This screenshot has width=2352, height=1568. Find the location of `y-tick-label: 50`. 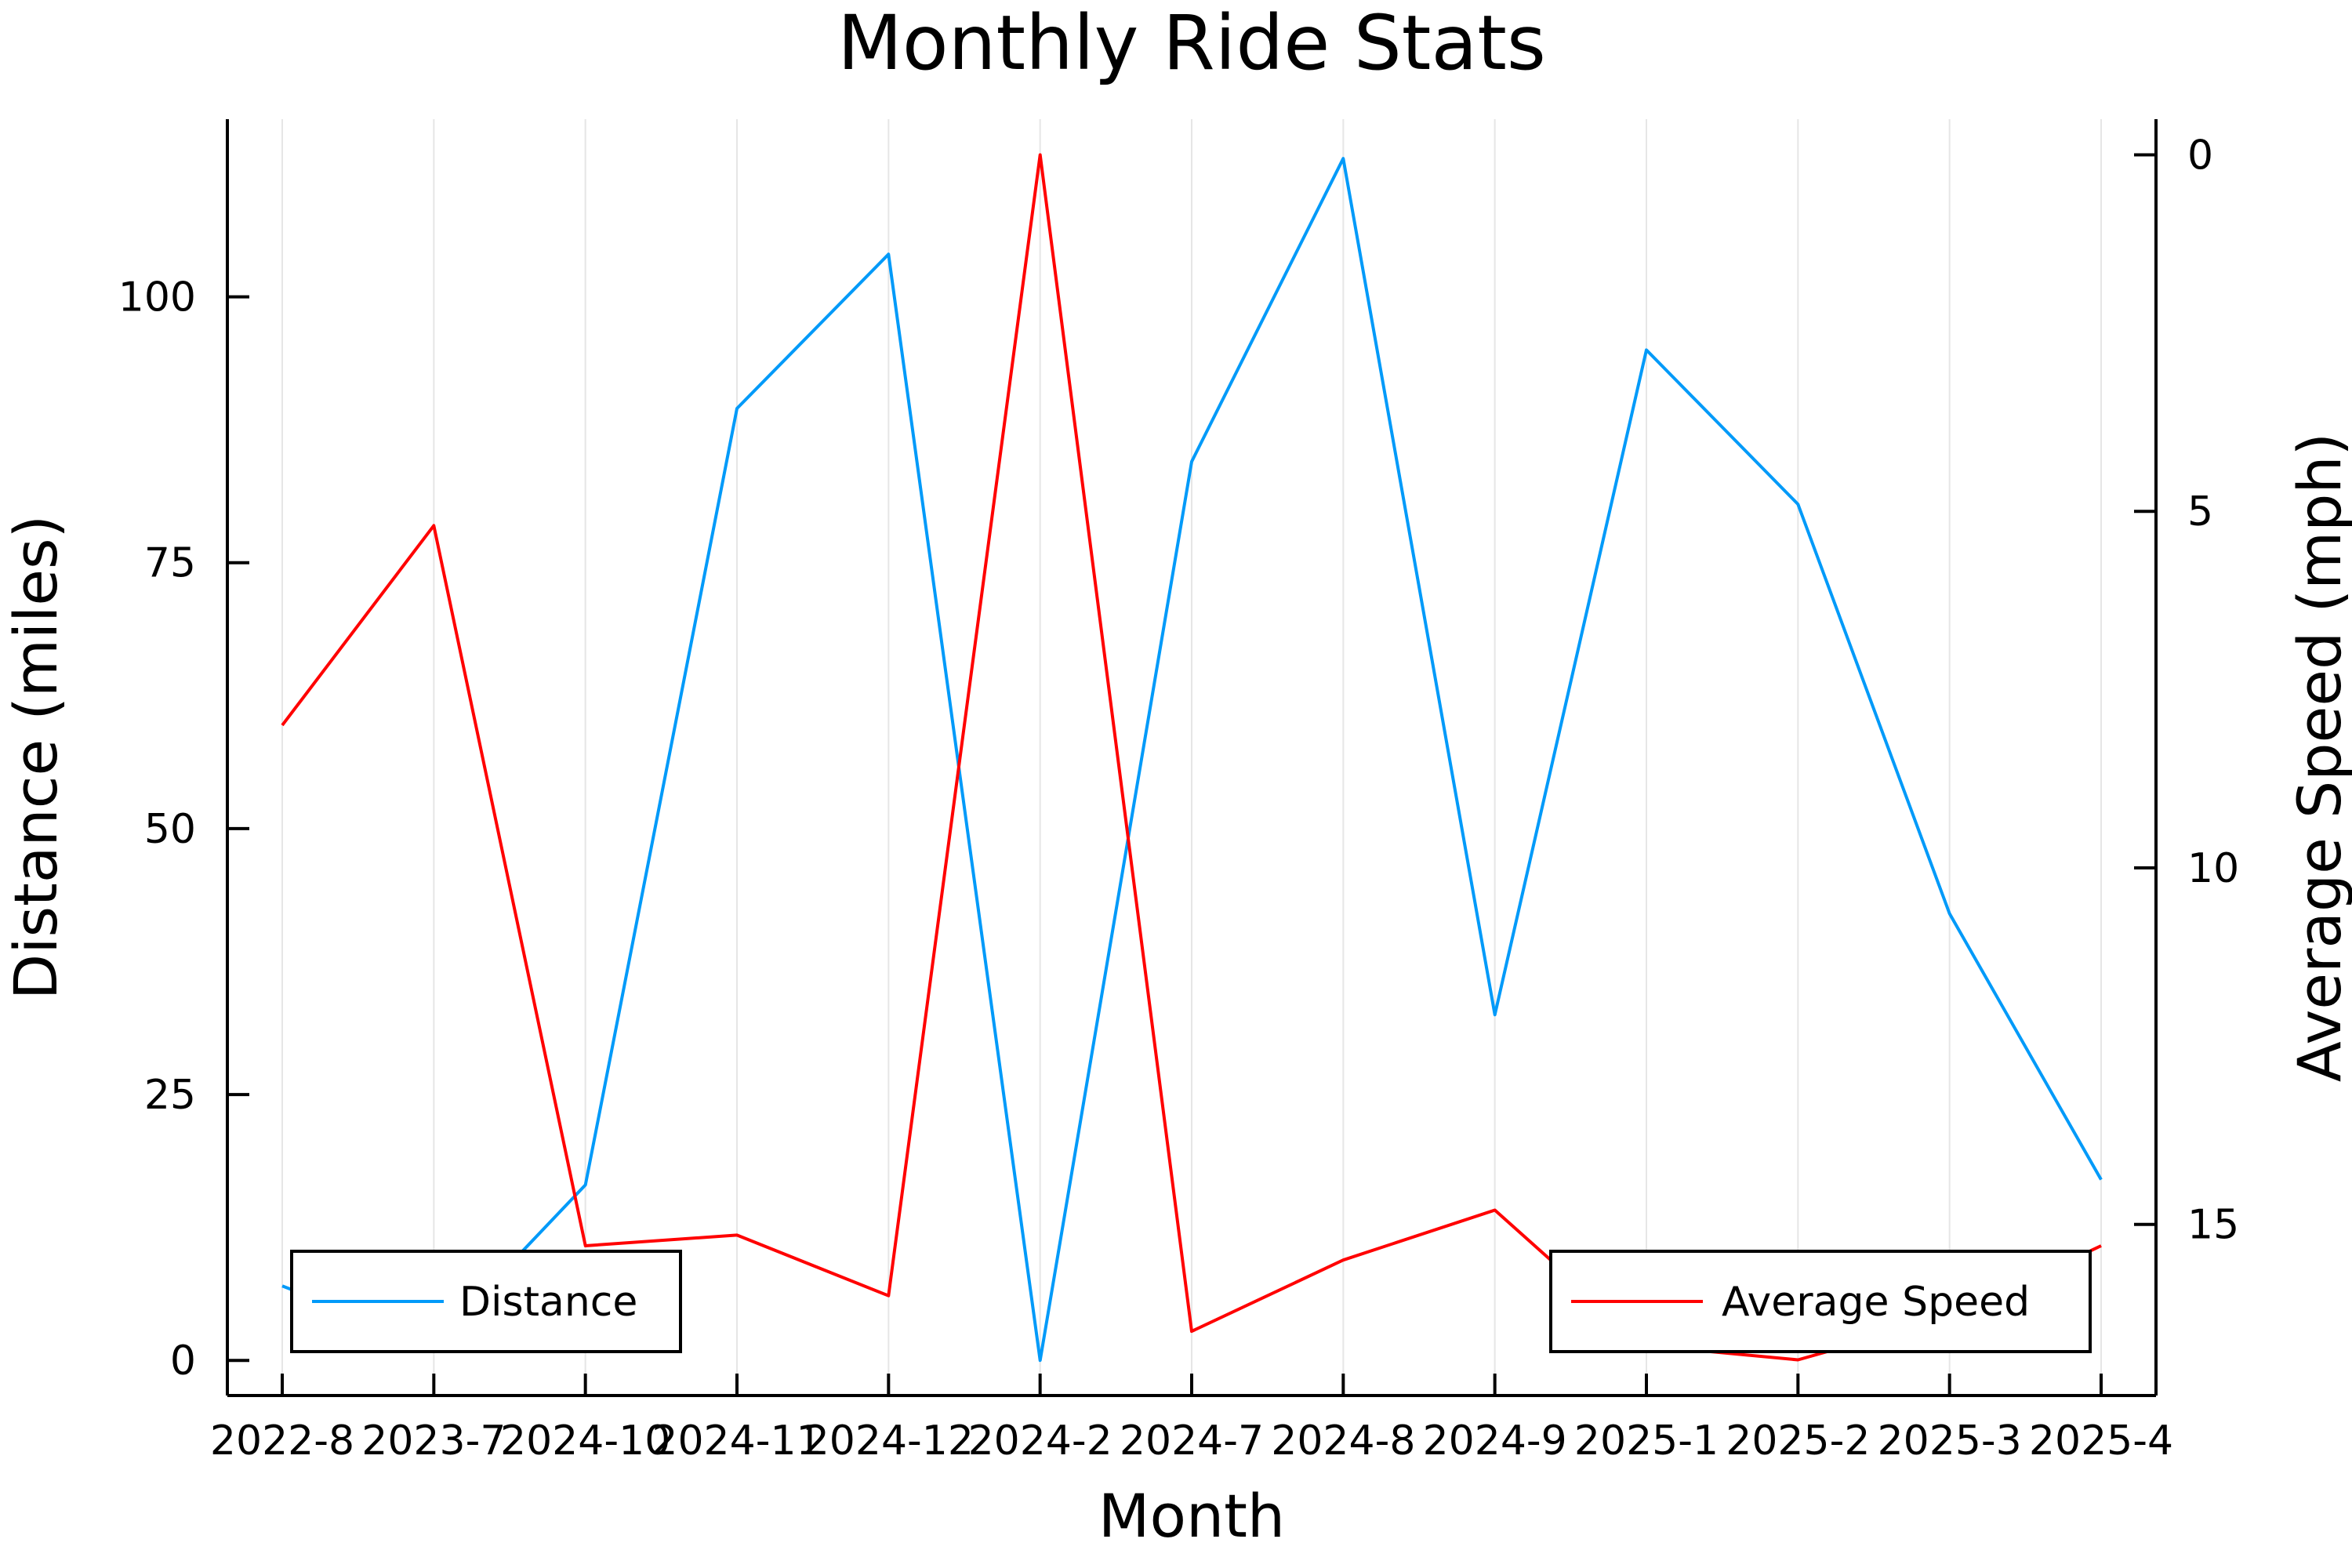

y-tick-label: 50 is located at coordinates (170, 829).